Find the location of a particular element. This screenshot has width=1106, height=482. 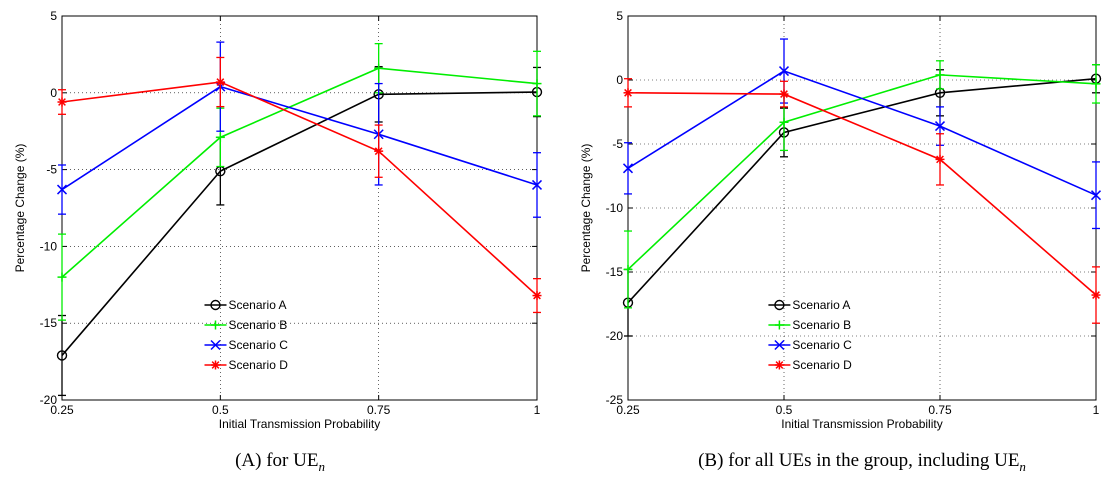

caption: (A) for UEn is located at coordinates (280, 462).